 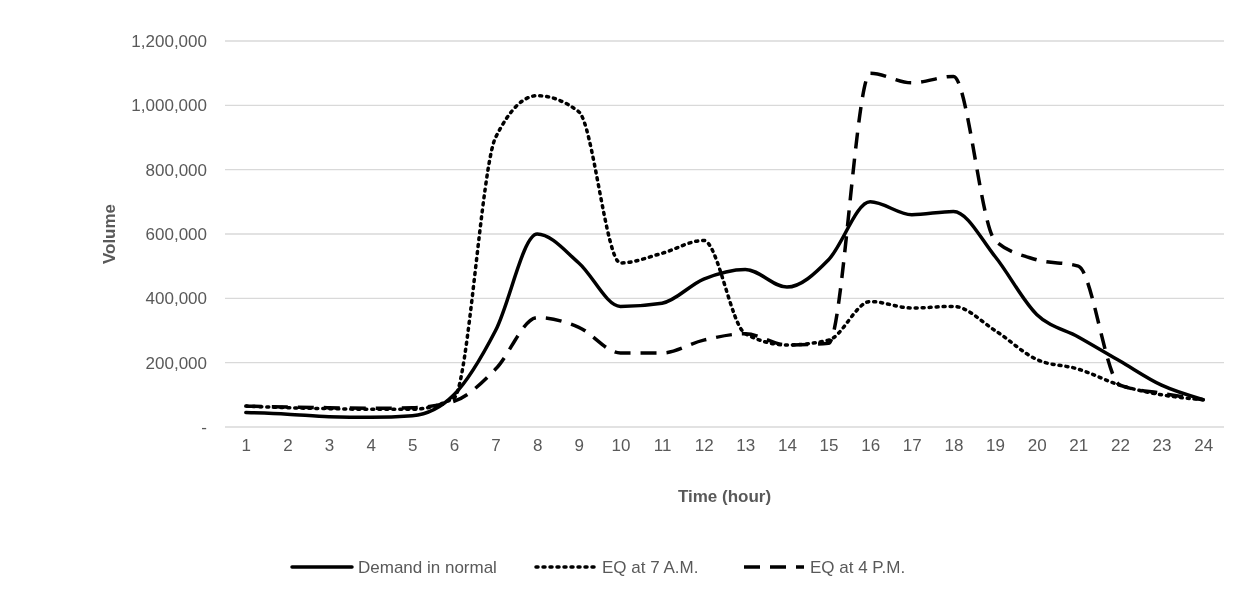 What do you see at coordinates (1037, 446) in the screenshot?
I see `x-tick-label: 20` at bounding box center [1037, 446].